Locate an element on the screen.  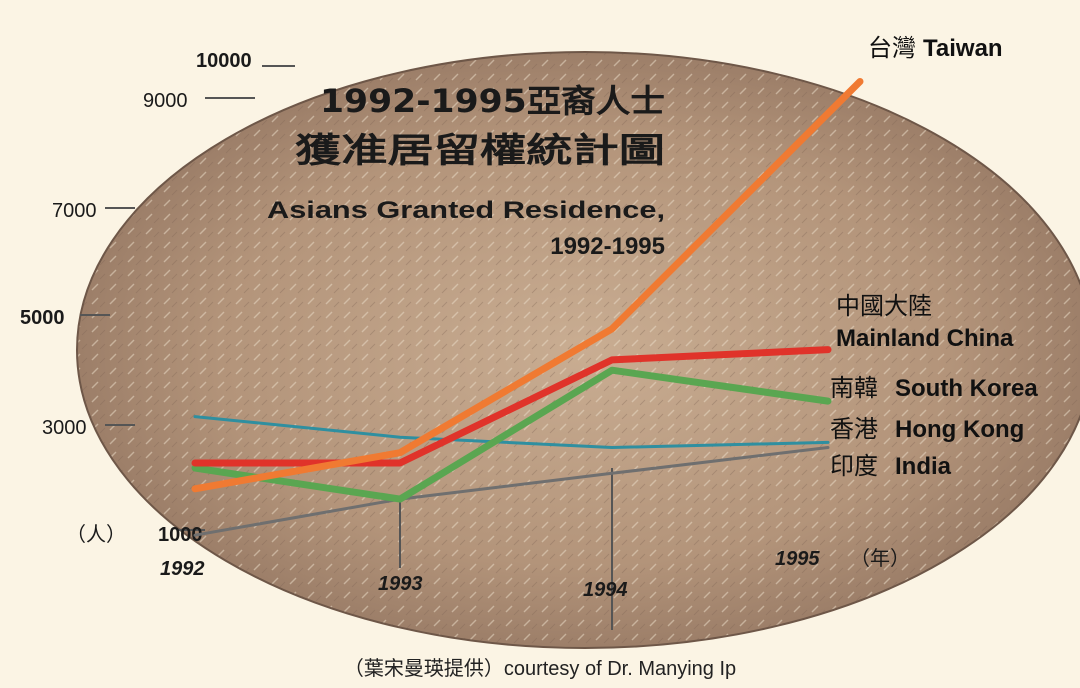
y-tick-1000: 1000 is located at coordinates (180, 535).